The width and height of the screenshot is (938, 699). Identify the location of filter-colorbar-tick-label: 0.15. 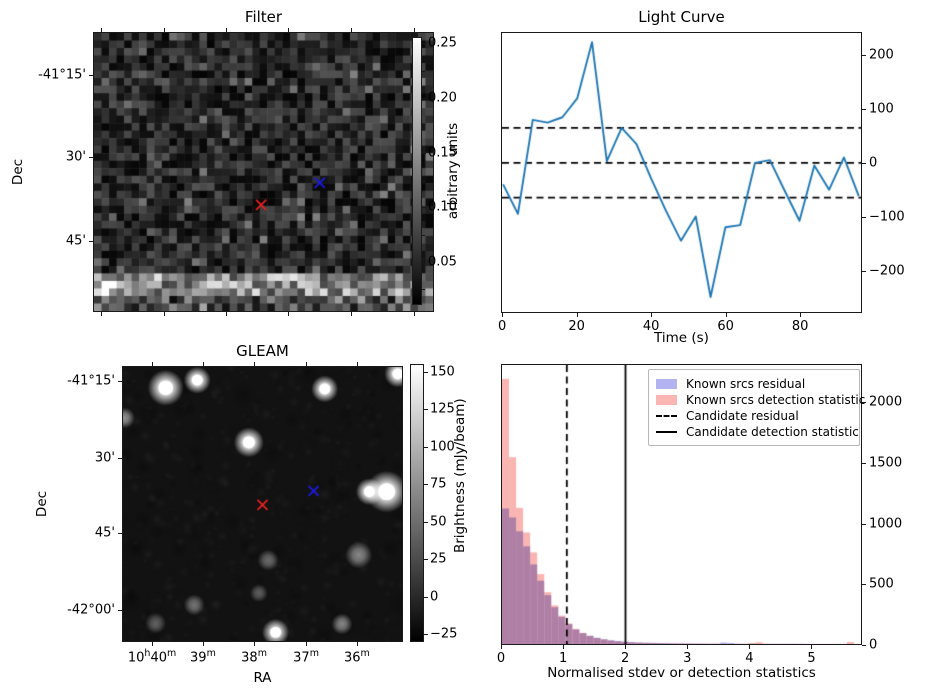
(442, 153).